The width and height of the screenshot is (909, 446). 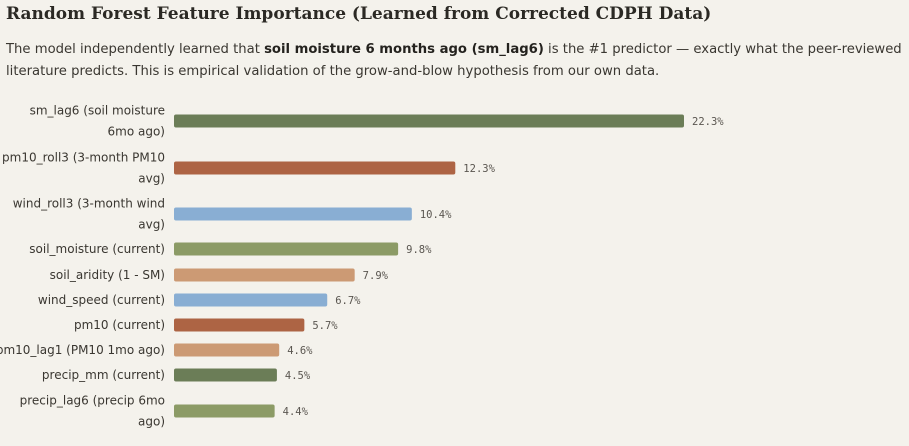 I want to click on category-label-6: wind_speed (current), so click(x=101, y=300).